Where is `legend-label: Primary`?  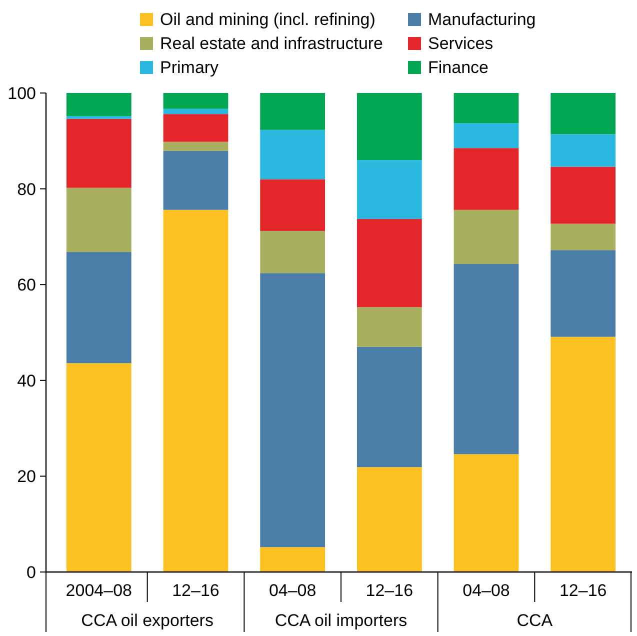 legend-label: Primary is located at coordinates (190, 67).